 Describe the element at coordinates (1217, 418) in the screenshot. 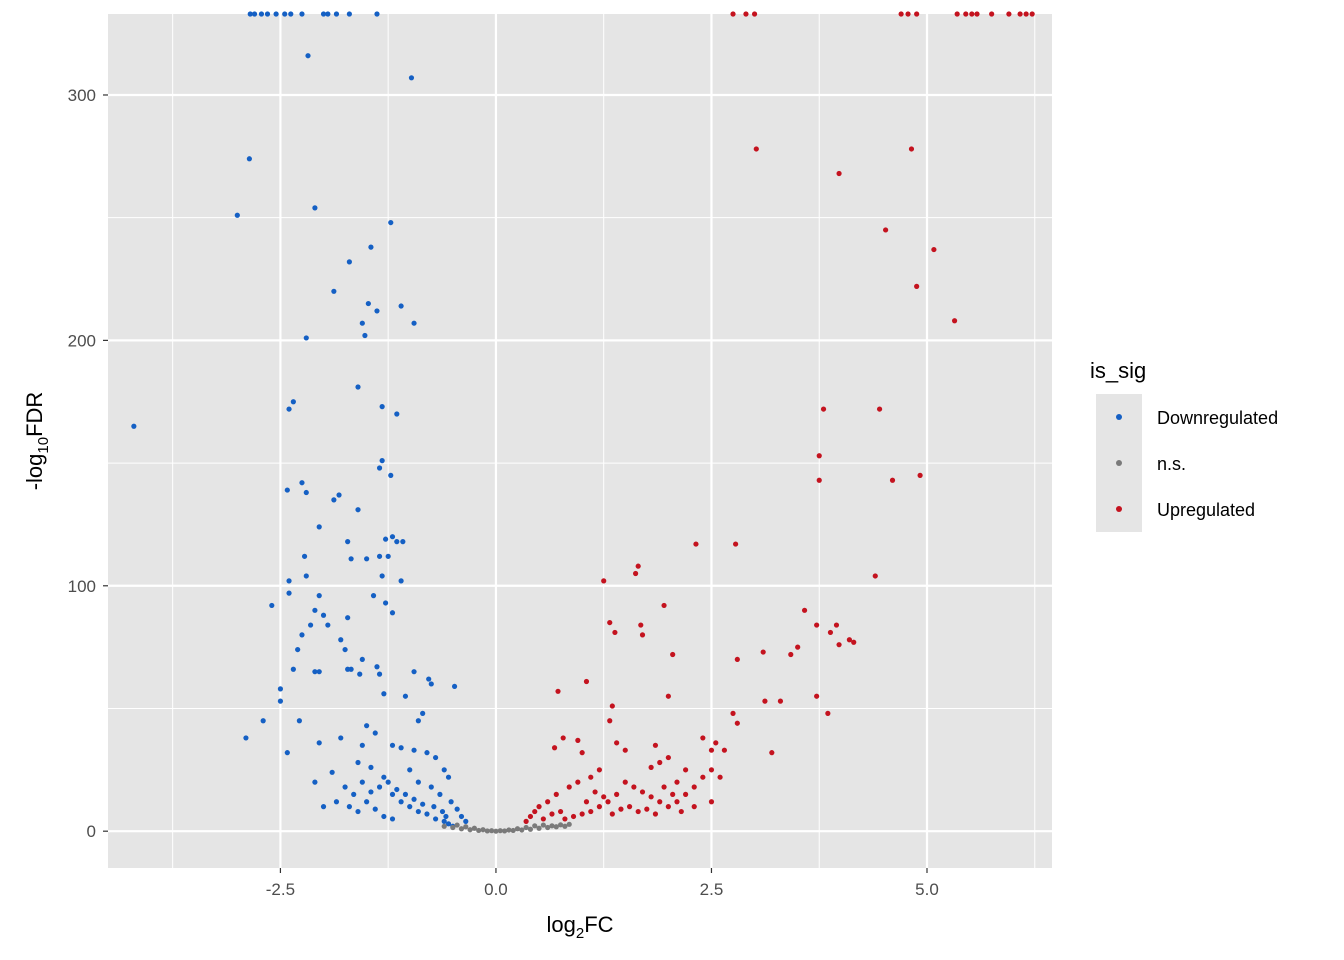

I see `legend-label-downregulated: Downregulated` at that location.